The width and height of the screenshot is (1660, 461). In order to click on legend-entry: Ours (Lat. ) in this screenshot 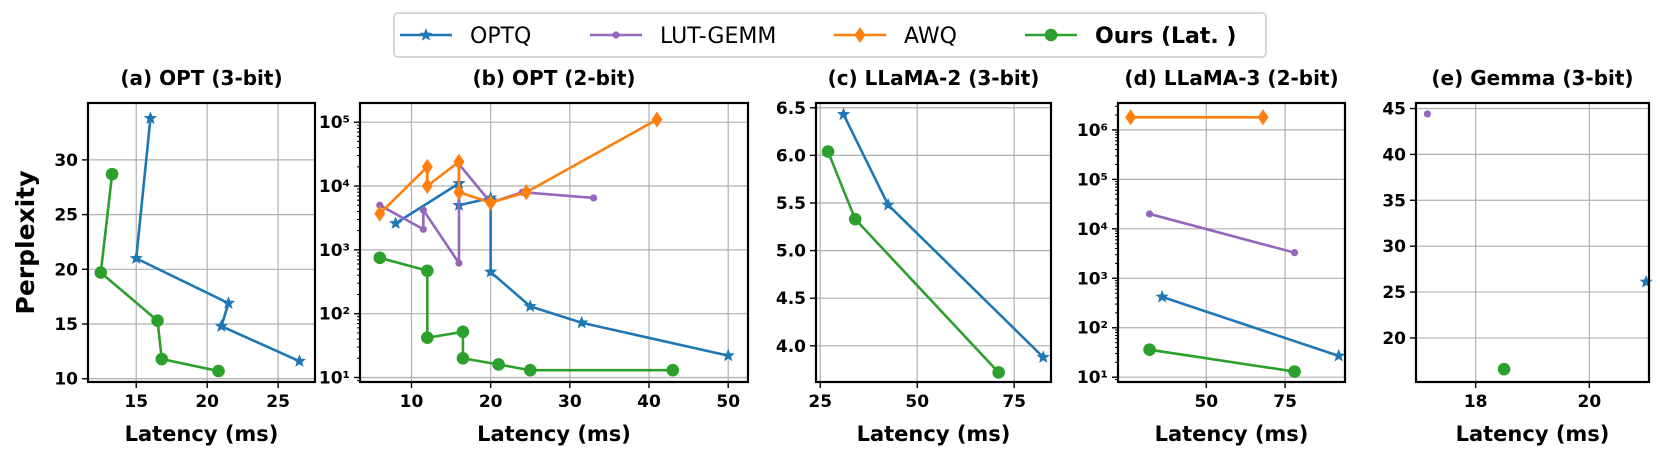, I will do `click(1130, 36)`.